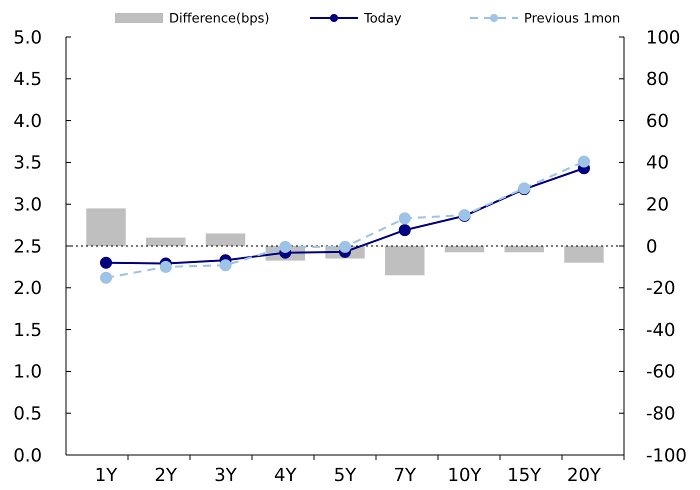 Image resolution: width=700 pixels, height=490 pixels. Describe the element at coordinates (666, 455) in the screenshot. I see `y2-tick-label: -100` at that location.